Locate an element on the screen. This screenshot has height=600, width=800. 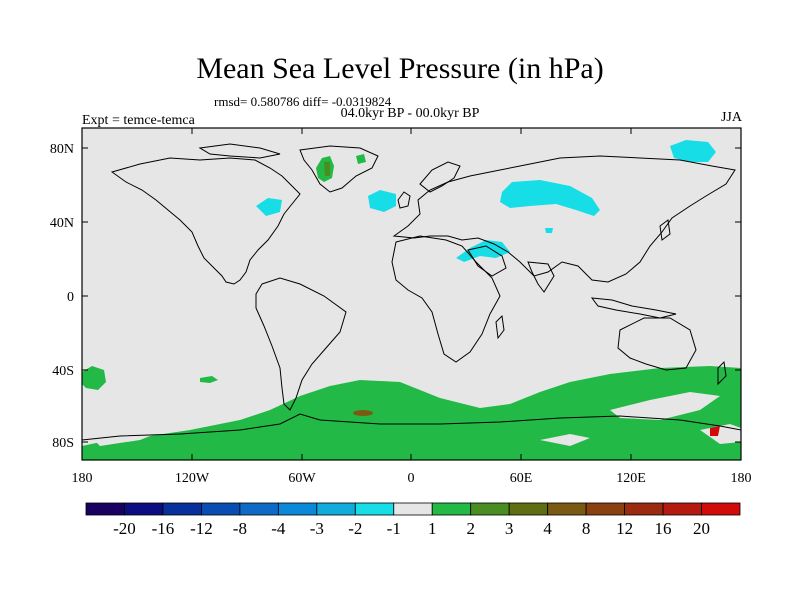
lon-tick-60w: 60W is located at coordinates (302, 478).